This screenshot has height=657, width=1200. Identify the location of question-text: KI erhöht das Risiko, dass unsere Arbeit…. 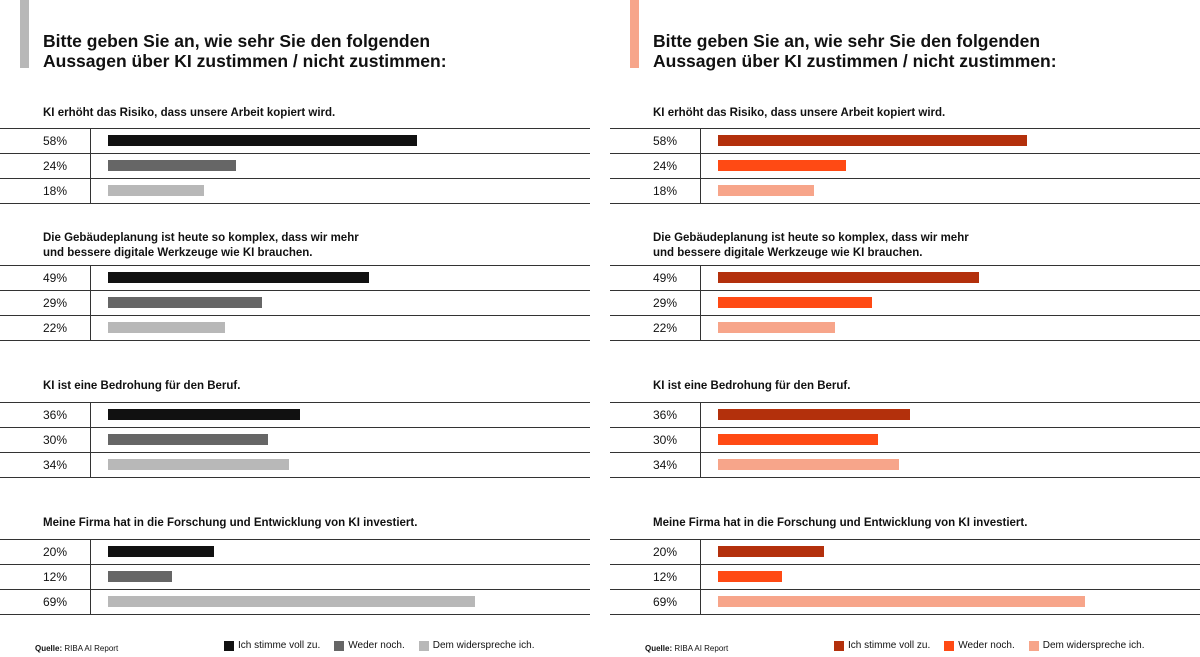
(893, 113).